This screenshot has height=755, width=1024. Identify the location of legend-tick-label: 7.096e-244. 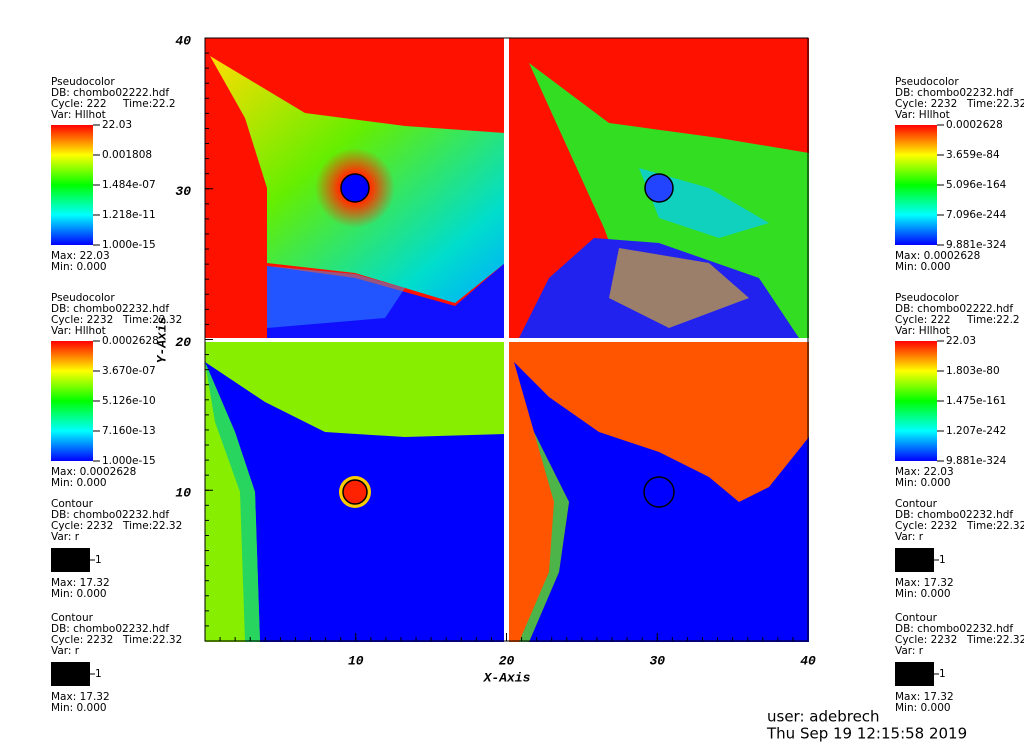
(976, 215).